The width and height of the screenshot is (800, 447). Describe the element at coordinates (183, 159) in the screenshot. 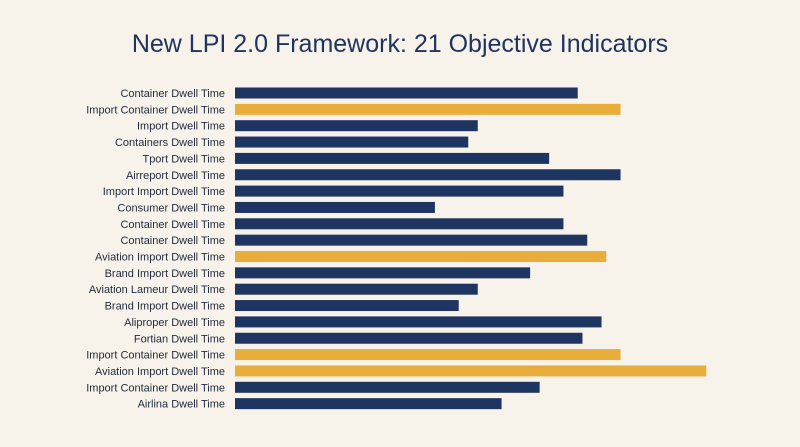

I see `category-label: Tport Dwell Time` at that location.